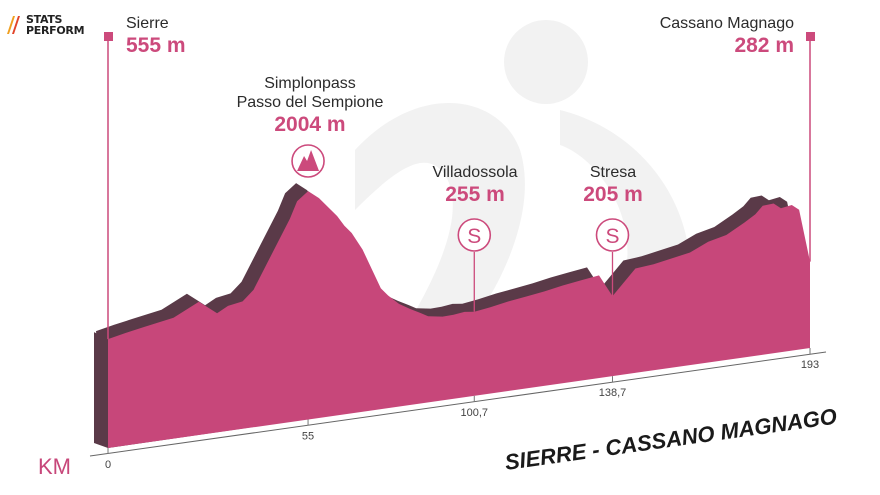 The width and height of the screenshot is (880, 495). I want to click on x-axis-label: KM, so click(54, 466).